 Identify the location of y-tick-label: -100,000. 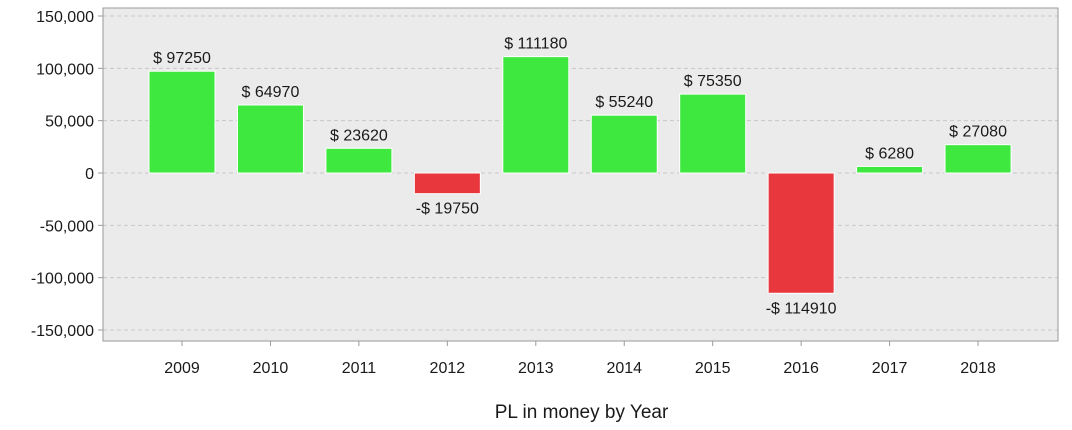
(62, 279).